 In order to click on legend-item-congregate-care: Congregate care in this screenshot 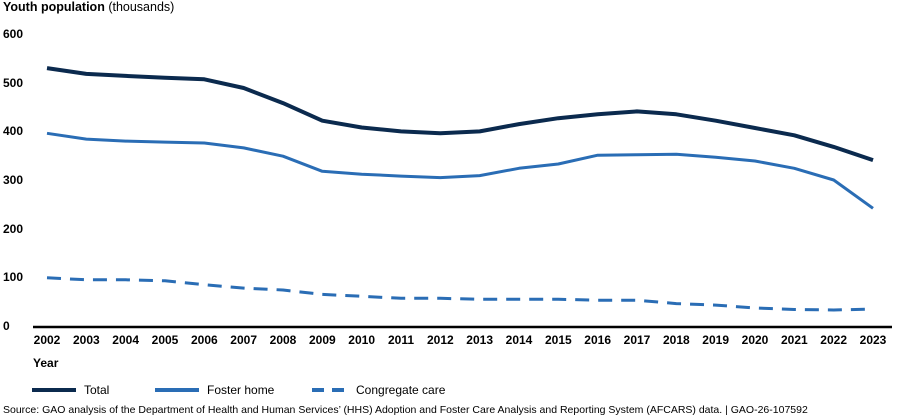, I will do `click(378, 390)`.